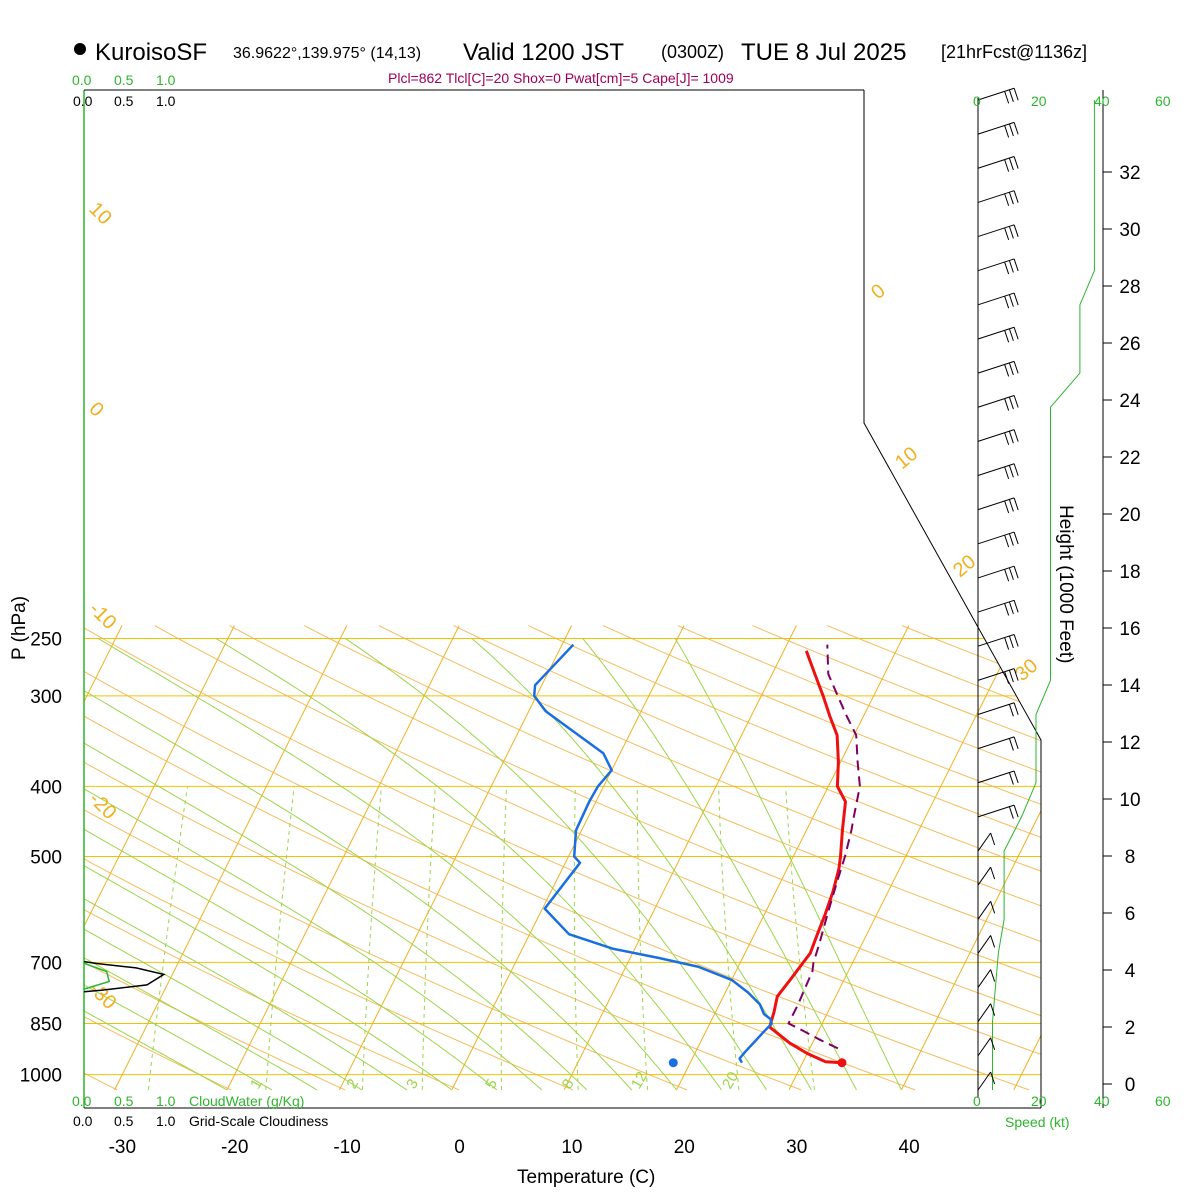  Describe the element at coordinates (1129, 230) in the screenshot. I see `height-tick-30: 30` at that location.